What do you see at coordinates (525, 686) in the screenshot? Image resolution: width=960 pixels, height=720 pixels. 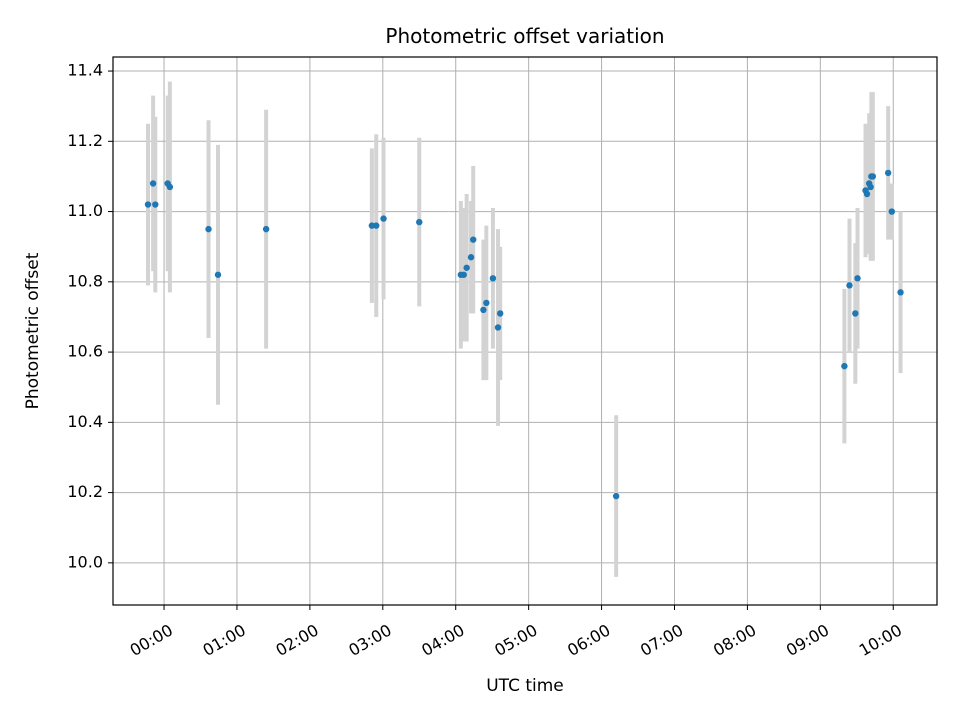 I see `x-axis-label: UTC time` at bounding box center [525, 686].